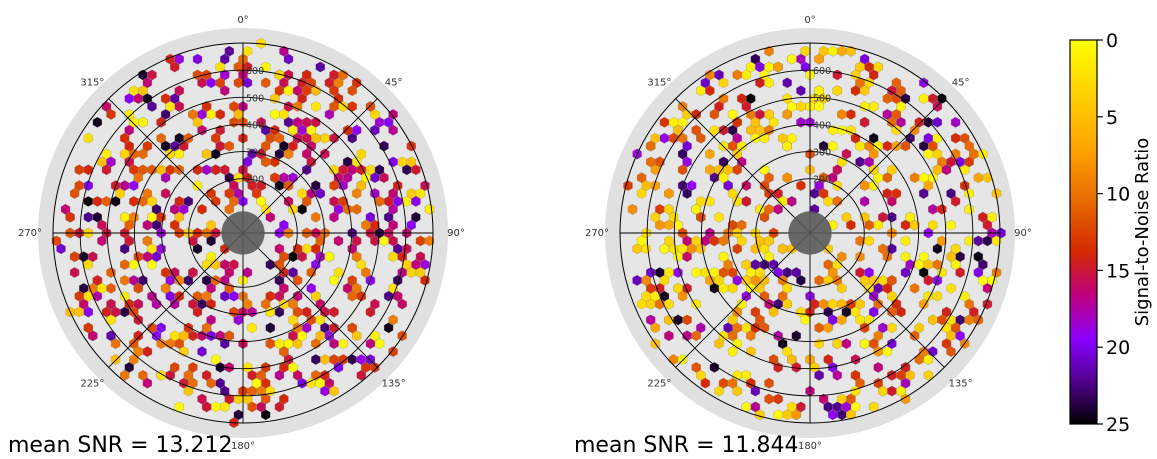 The image size is (1157, 459). Describe the element at coordinates (255, 98) in the screenshot. I see `radial-tick-label: 500` at that location.